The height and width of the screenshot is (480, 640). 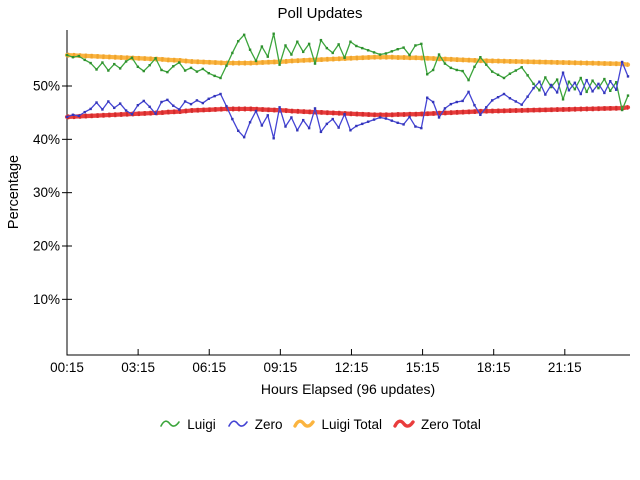 What do you see at coordinates (337, 424) in the screenshot?
I see `legend-item-luigi-total: Luigi Total` at bounding box center [337, 424].